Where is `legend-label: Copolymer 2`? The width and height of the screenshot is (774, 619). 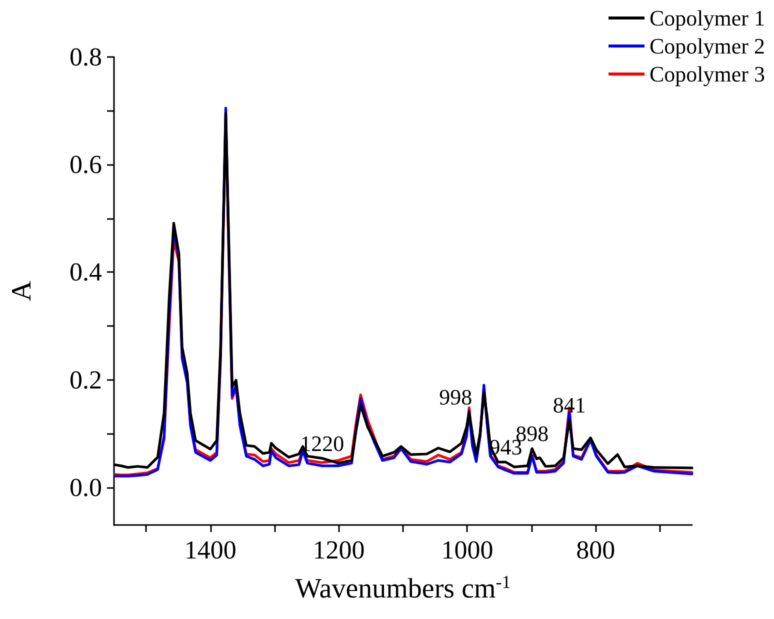
legend-label: Copolymer 2 is located at coordinates (708, 46).